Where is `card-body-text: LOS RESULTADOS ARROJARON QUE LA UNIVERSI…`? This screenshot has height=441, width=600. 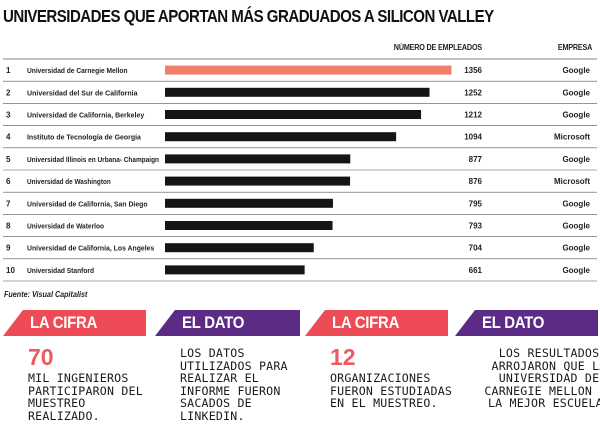 card-body-text: LOS RESULTADOS ARROJARON QUE LA UNIVERSI… is located at coordinates (542, 378).